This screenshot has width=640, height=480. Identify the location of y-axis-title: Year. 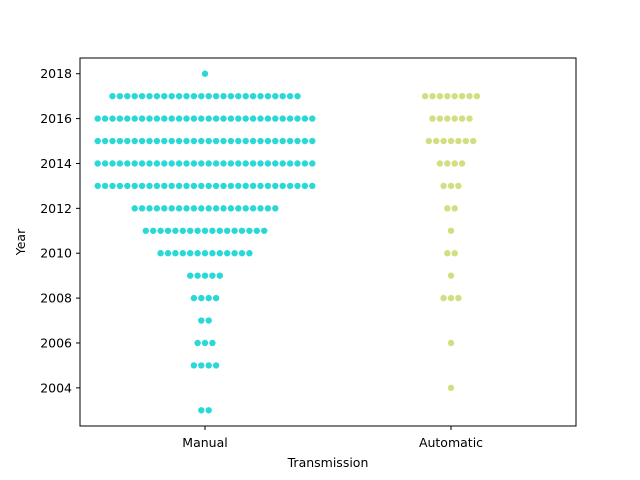
(20, 242).